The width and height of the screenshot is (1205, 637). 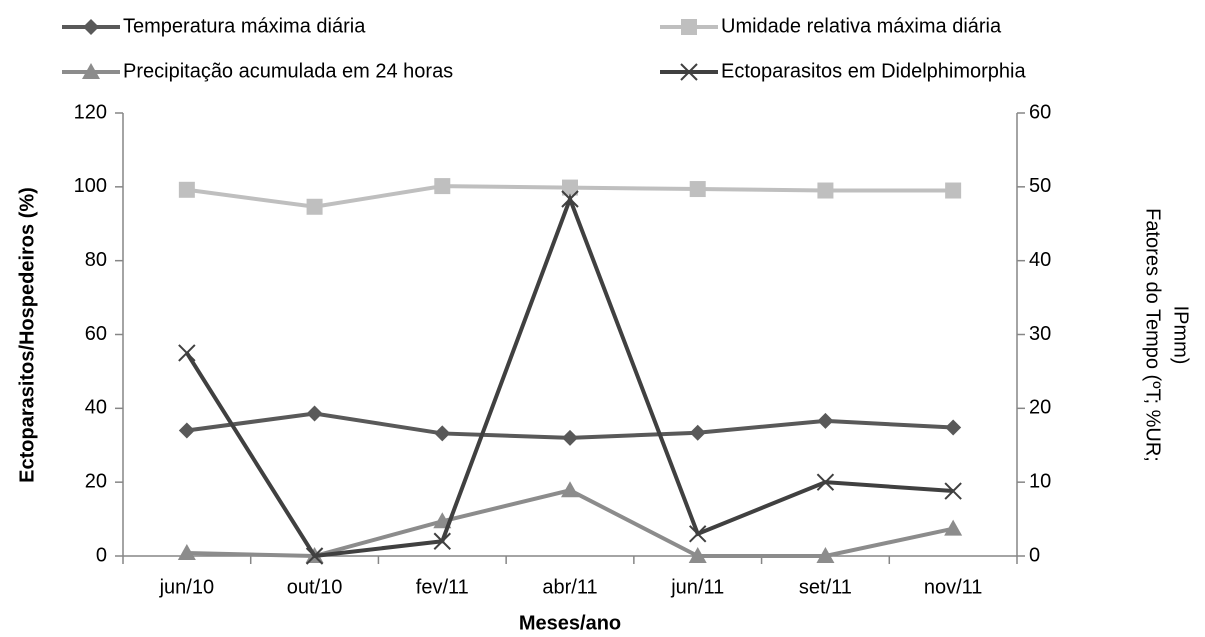 I want to click on y-tick-label: 120, so click(x=90, y=112).